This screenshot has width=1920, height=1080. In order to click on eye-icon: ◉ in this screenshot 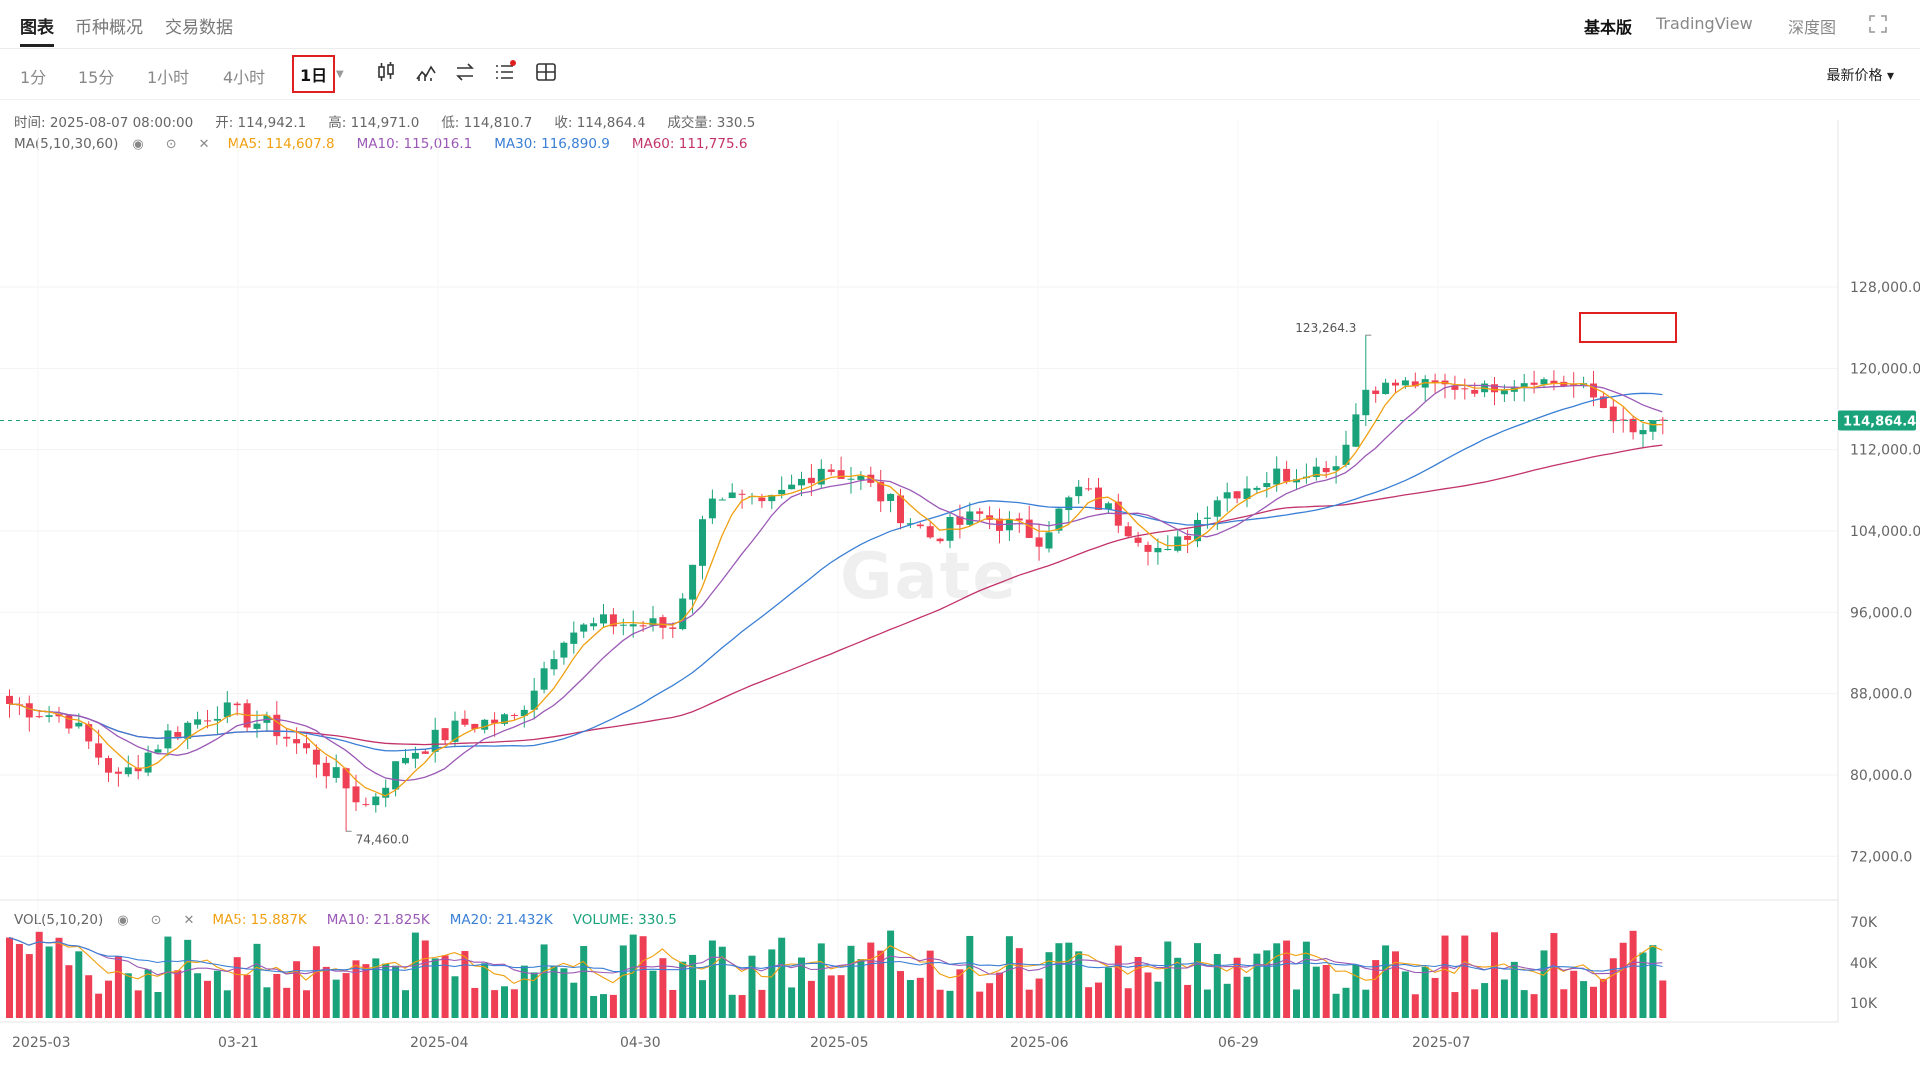, I will do `click(138, 144)`.